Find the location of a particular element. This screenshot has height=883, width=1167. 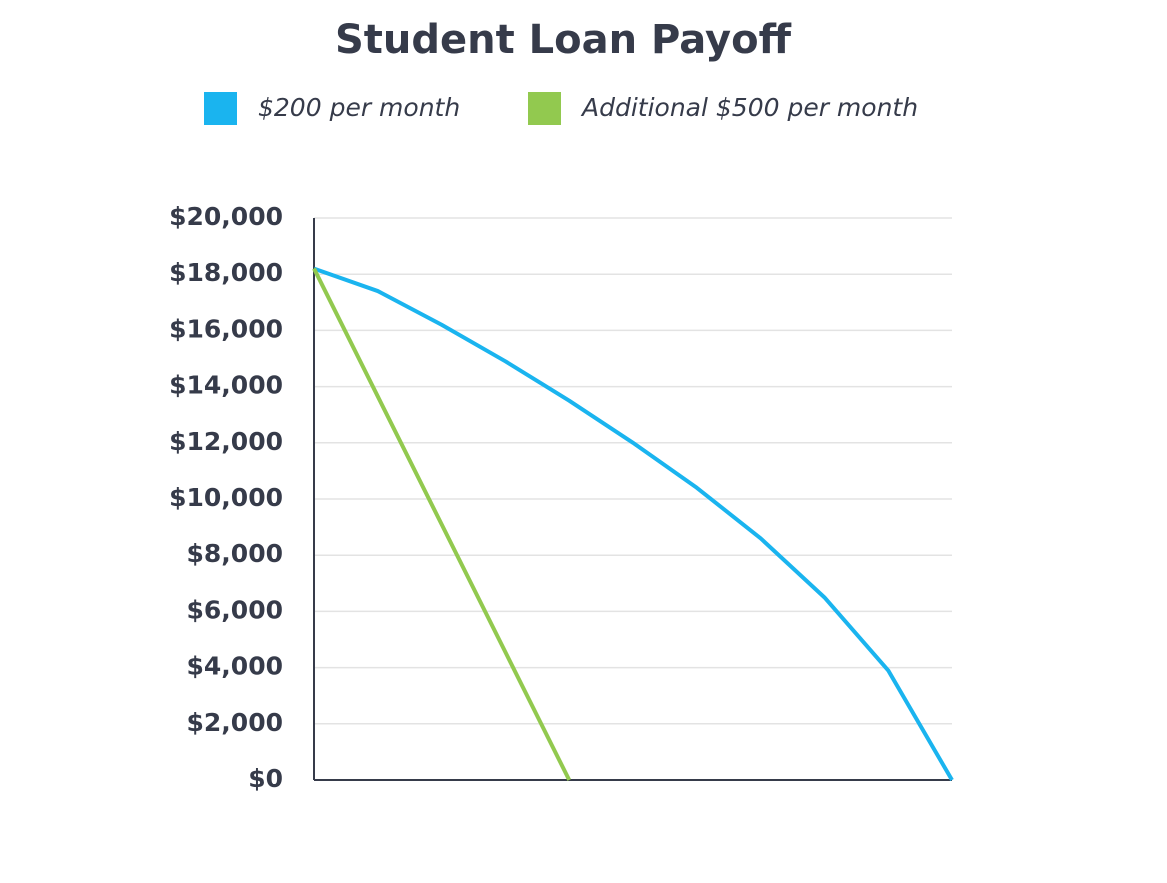

y-tick-label: $8,000 is located at coordinates (235, 553).